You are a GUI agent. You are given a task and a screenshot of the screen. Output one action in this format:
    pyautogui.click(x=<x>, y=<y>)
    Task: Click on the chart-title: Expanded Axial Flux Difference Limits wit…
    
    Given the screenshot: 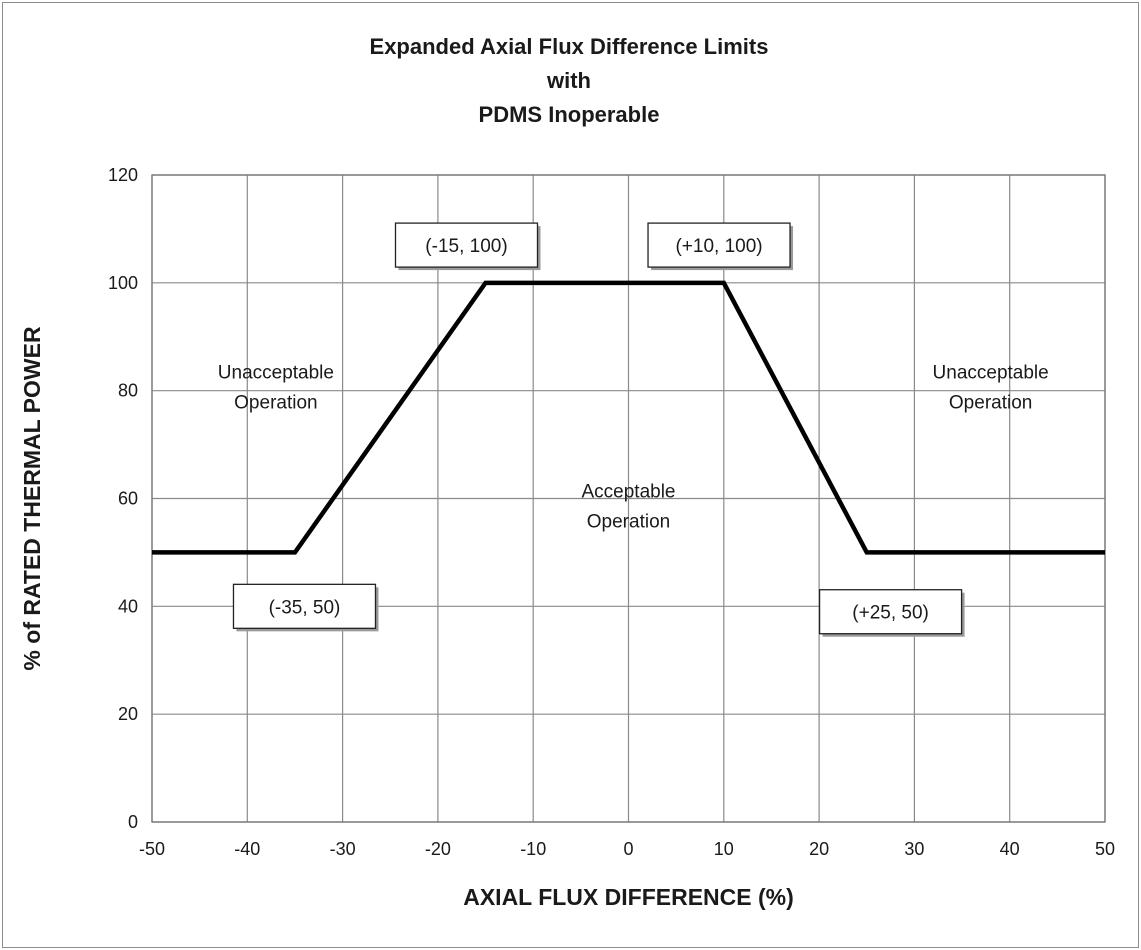 What is the action you would take?
    pyautogui.click(x=569, y=80)
    